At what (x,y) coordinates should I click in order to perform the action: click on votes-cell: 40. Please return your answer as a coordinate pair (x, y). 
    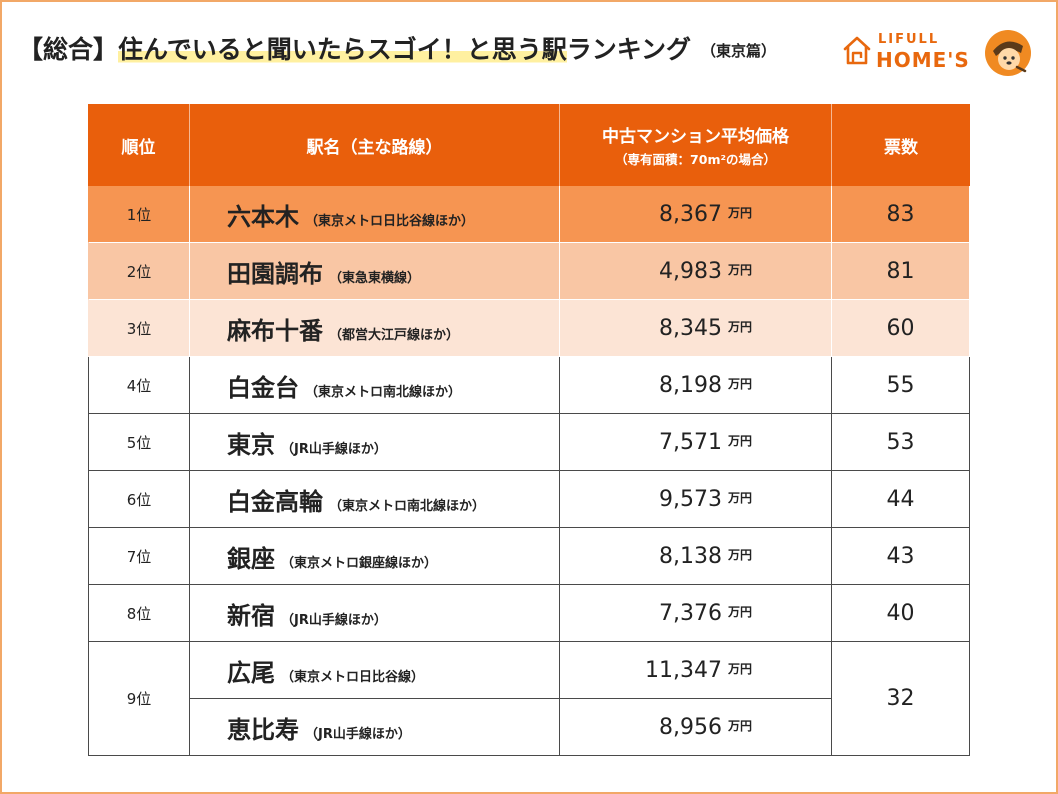
    Looking at the image, I should click on (901, 613).